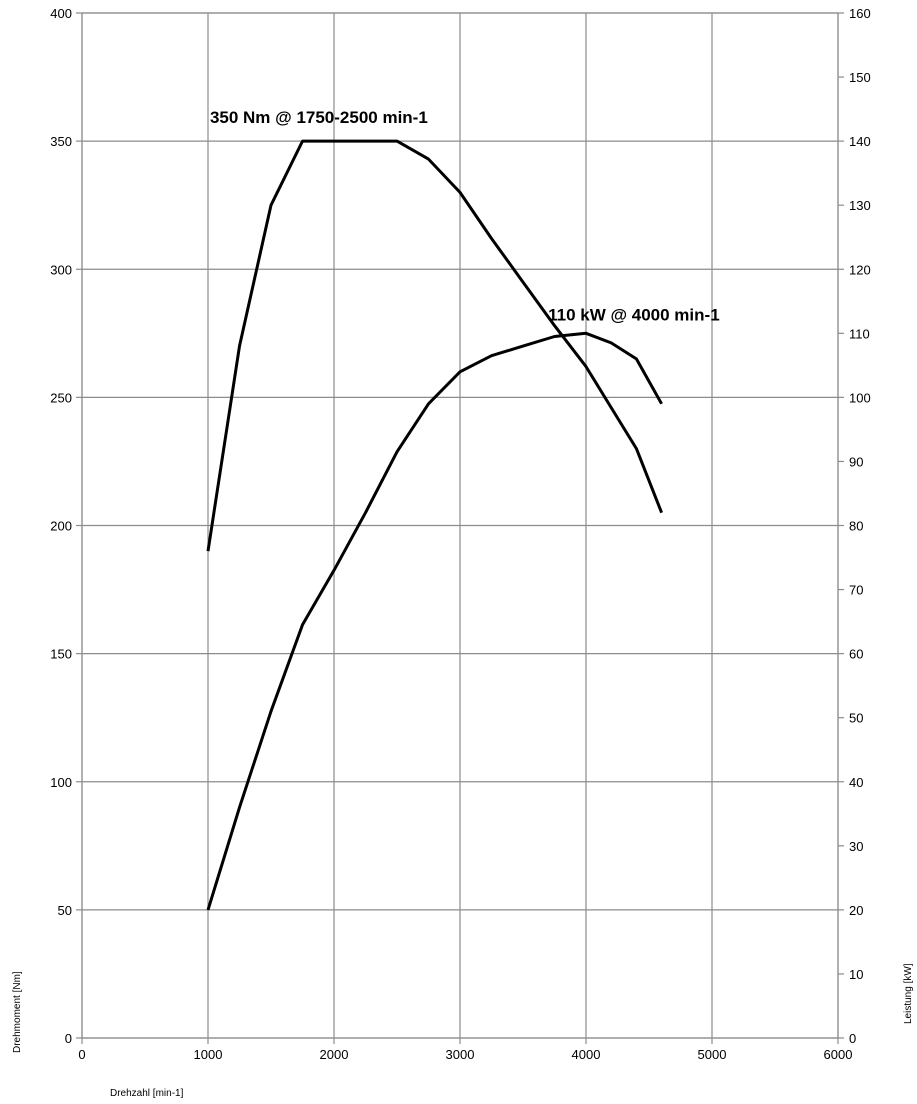 This screenshot has width=917, height=1104. What do you see at coordinates (61, 782) in the screenshot?
I see `y-left-tick-label: 100` at bounding box center [61, 782].